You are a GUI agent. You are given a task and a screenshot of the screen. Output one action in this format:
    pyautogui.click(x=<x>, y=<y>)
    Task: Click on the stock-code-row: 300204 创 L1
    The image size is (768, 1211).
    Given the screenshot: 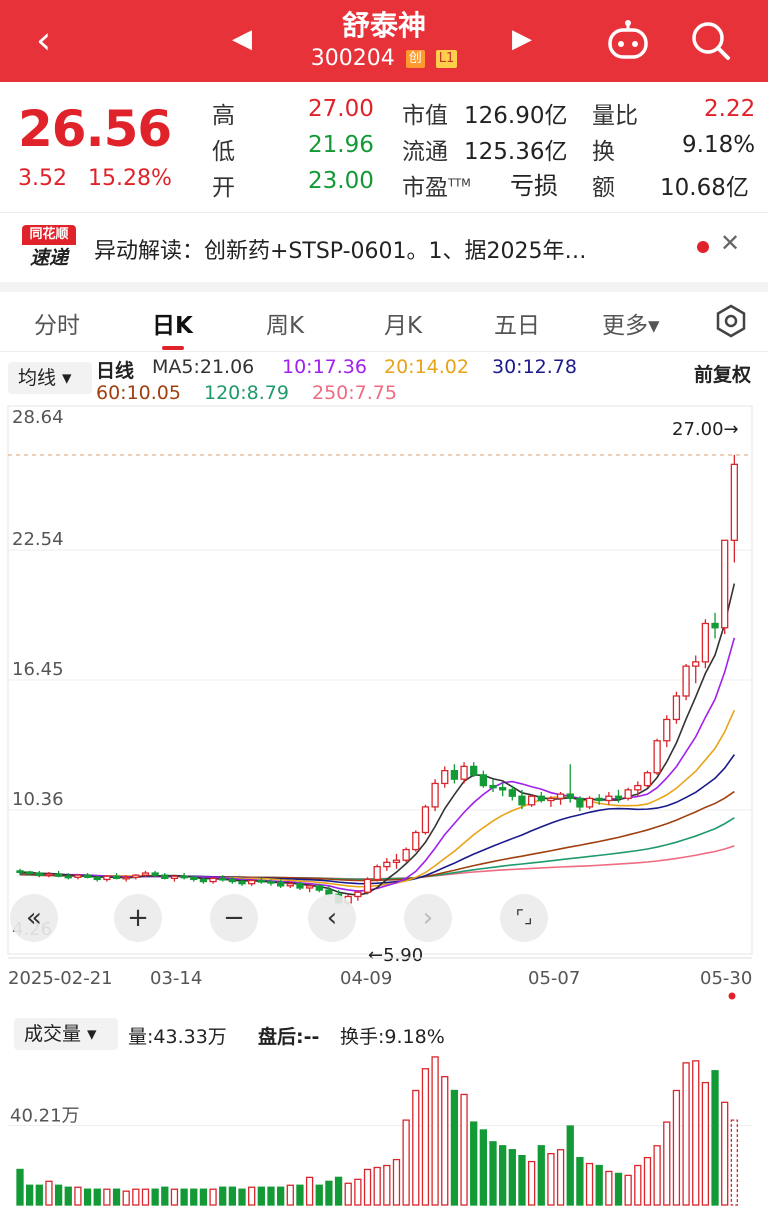 What is the action you would take?
    pyautogui.click(x=384, y=58)
    